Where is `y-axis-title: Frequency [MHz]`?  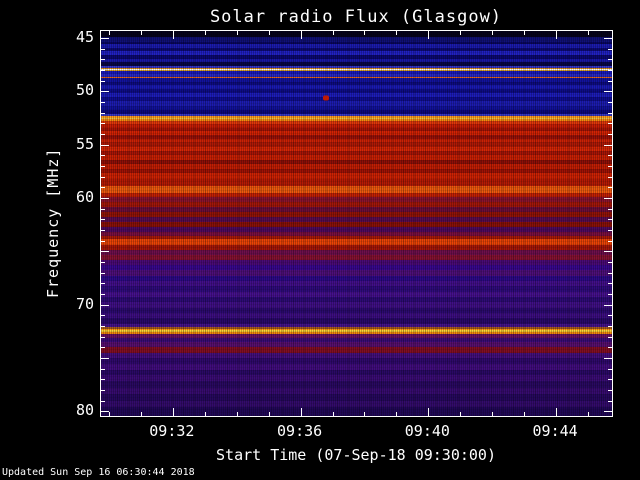 y-axis-title: Frequency [MHz] is located at coordinates (53, 222).